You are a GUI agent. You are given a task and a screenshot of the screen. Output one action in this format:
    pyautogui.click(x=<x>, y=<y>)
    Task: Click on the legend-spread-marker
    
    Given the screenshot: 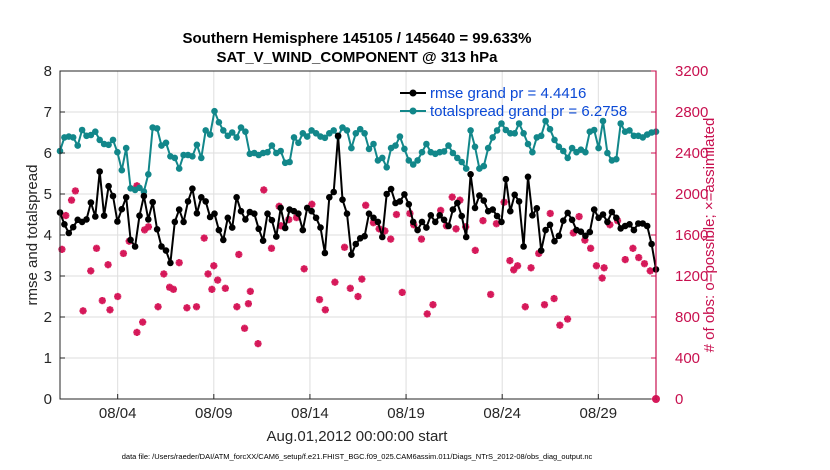 What is the action you would take?
    pyautogui.click(x=413, y=111)
    